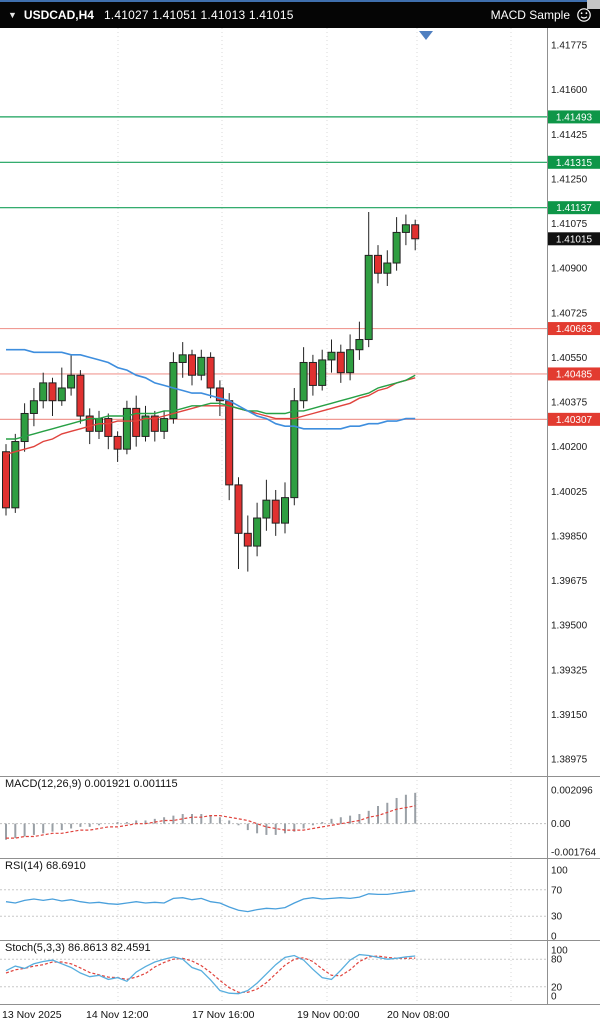 This screenshot has width=600, height=1027. Describe the element at coordinates (569, 403) in the screenshot. I see `price-axis-label: 1.40375` at that location.